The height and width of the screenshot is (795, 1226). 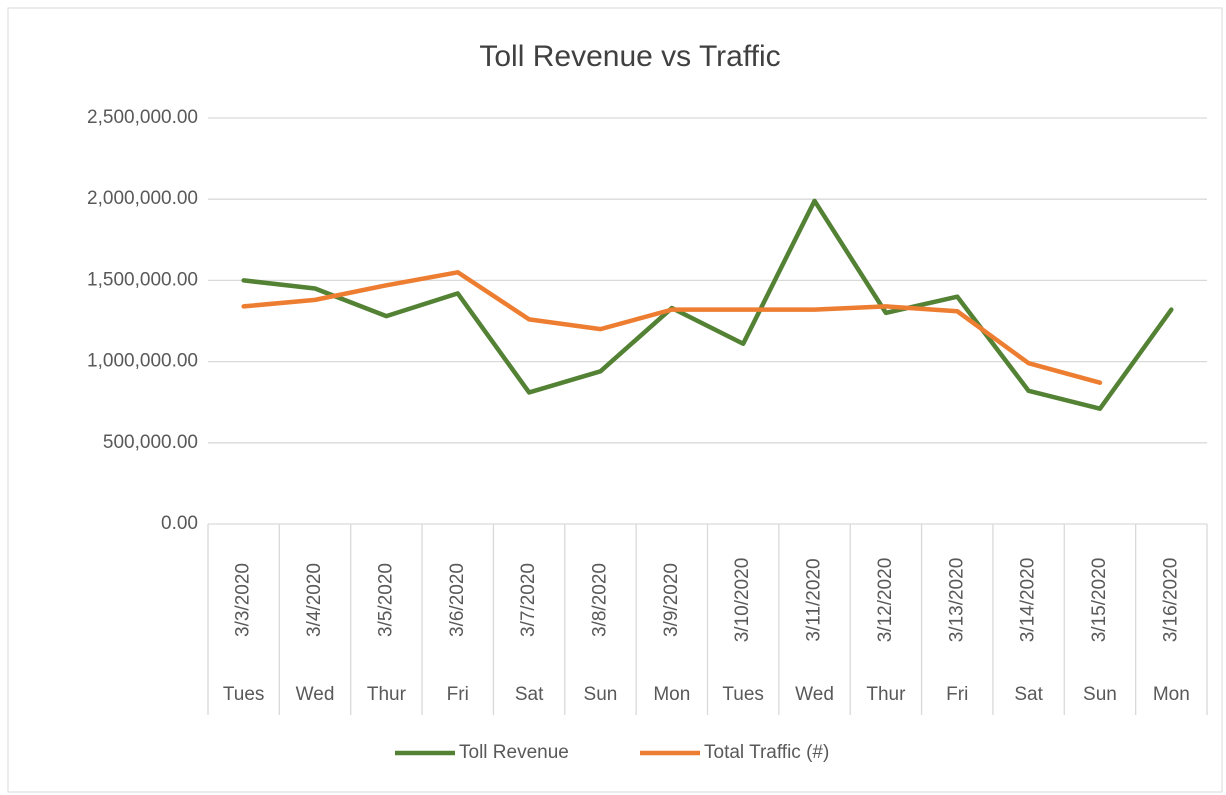 What do you see at coordinates (1170, 600) in the screenshot?
I see `x-tick-label: 3/16/2020` at bounding box center [1170, 600].